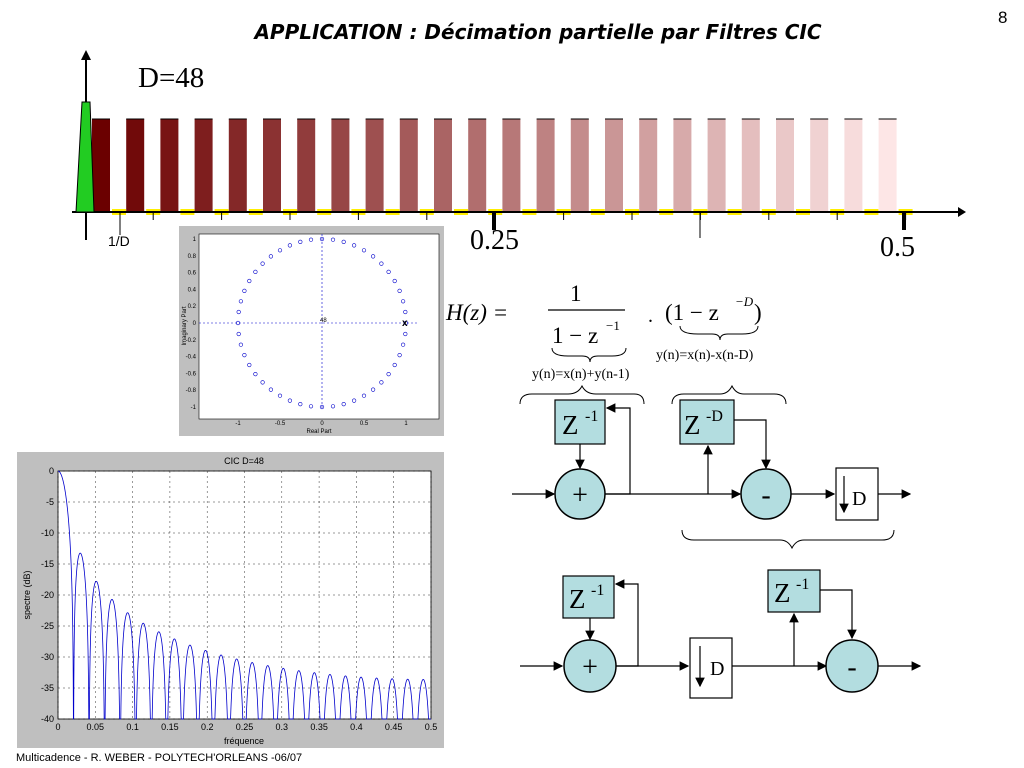 The width and height of the screenshot is (1024, 768). Describe the element at coordinates (170, 727) in the screenshot. I see `cic-x-tick-label: 0.15` at that location.